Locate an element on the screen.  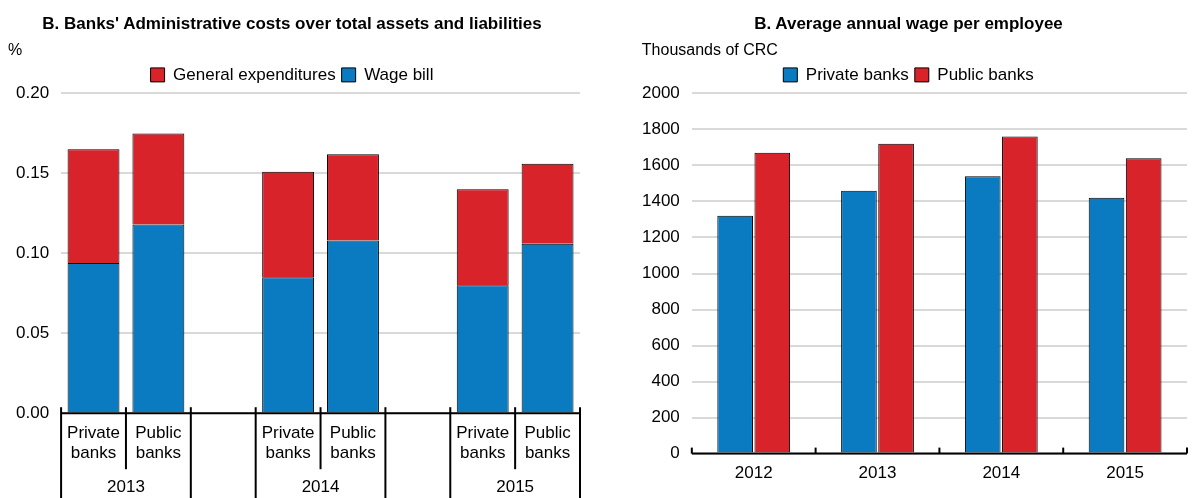
text: 2015 is located at coordinates (515, 487).